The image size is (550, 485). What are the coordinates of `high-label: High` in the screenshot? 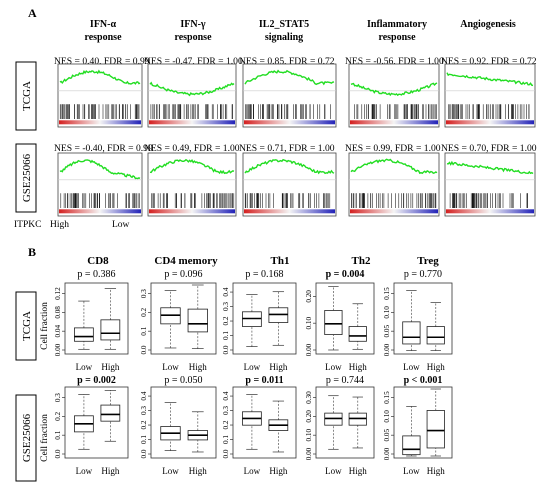 It's located at (59, 225).